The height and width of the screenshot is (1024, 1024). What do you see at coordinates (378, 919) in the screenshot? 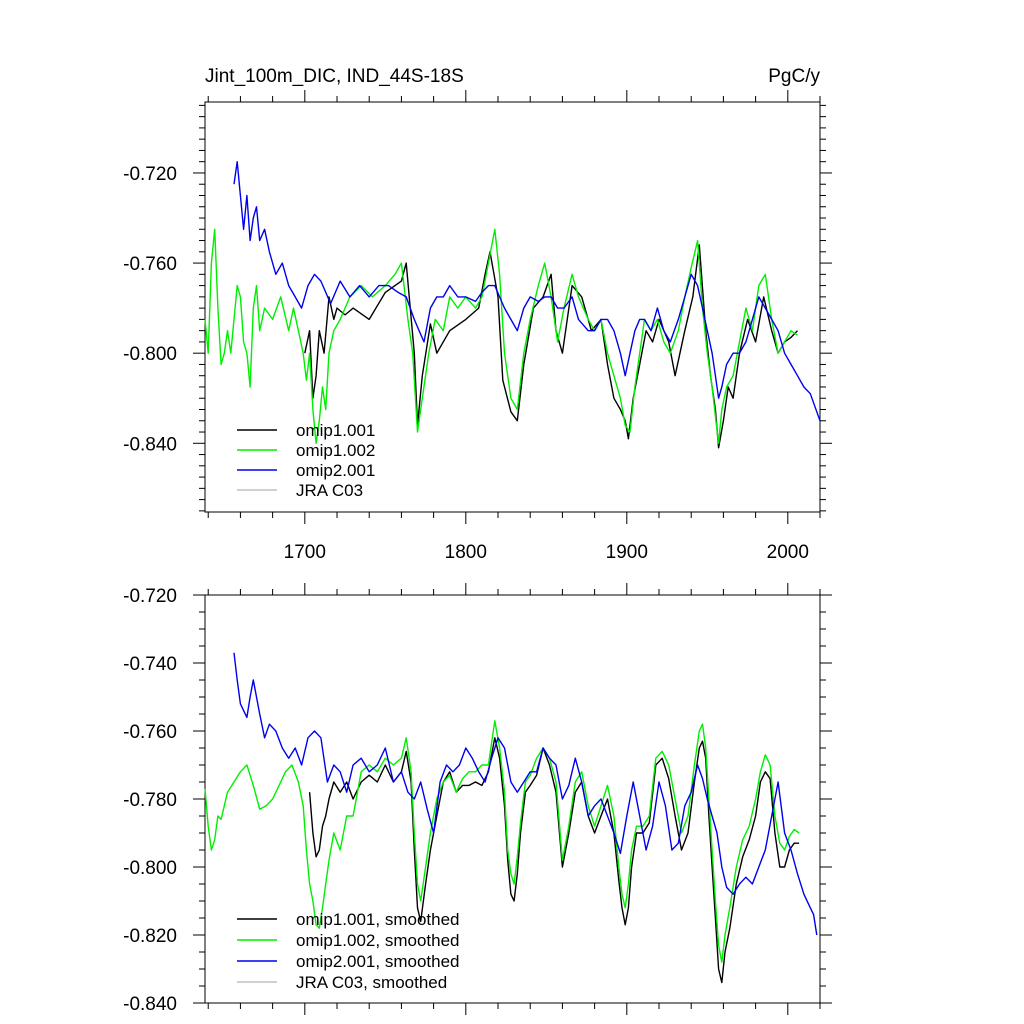
I see `legend-label: omip1.001, smoothed` at bounding box center [378, 919].